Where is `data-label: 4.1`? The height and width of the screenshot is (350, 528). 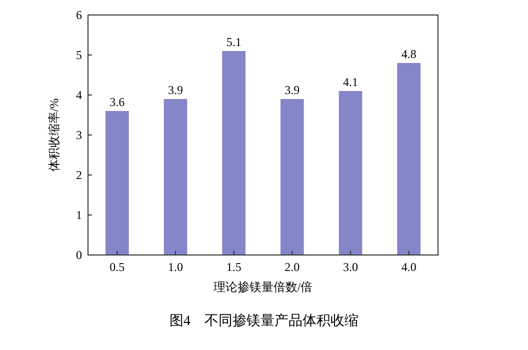
data-label: 4.1 is located at coordinates (350, 82).